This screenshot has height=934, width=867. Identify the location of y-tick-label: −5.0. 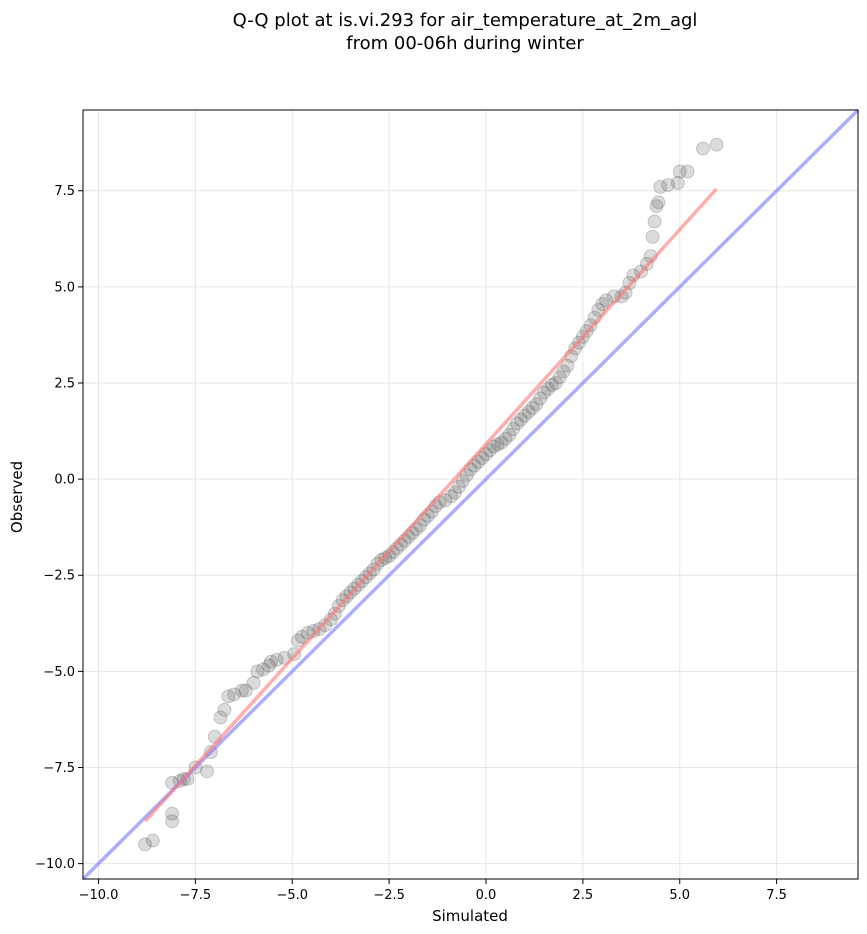
(59, 672).